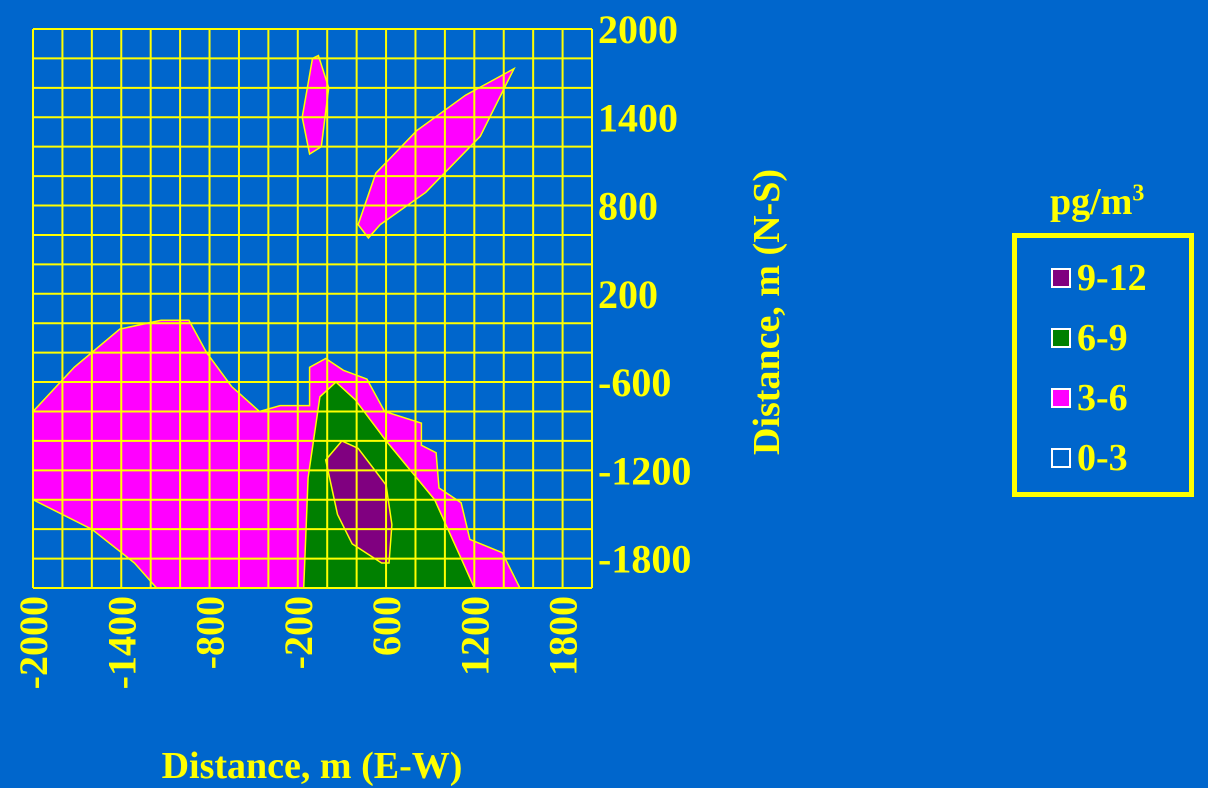 The height and width of the screenshot is (788, 1208). Describe the element at coordinates (638, 117) in the screenshot. I see `y-tick-label: 1400` at that location.